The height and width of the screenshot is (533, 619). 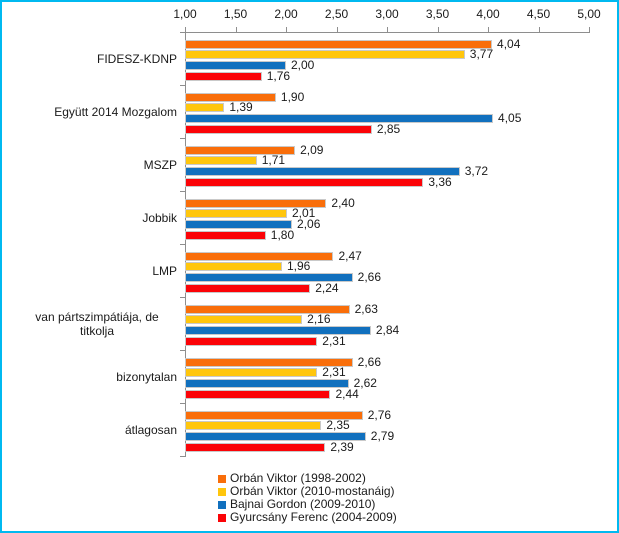 I want to click on bar-value-label: 2,62, so click(x=365, y=383).